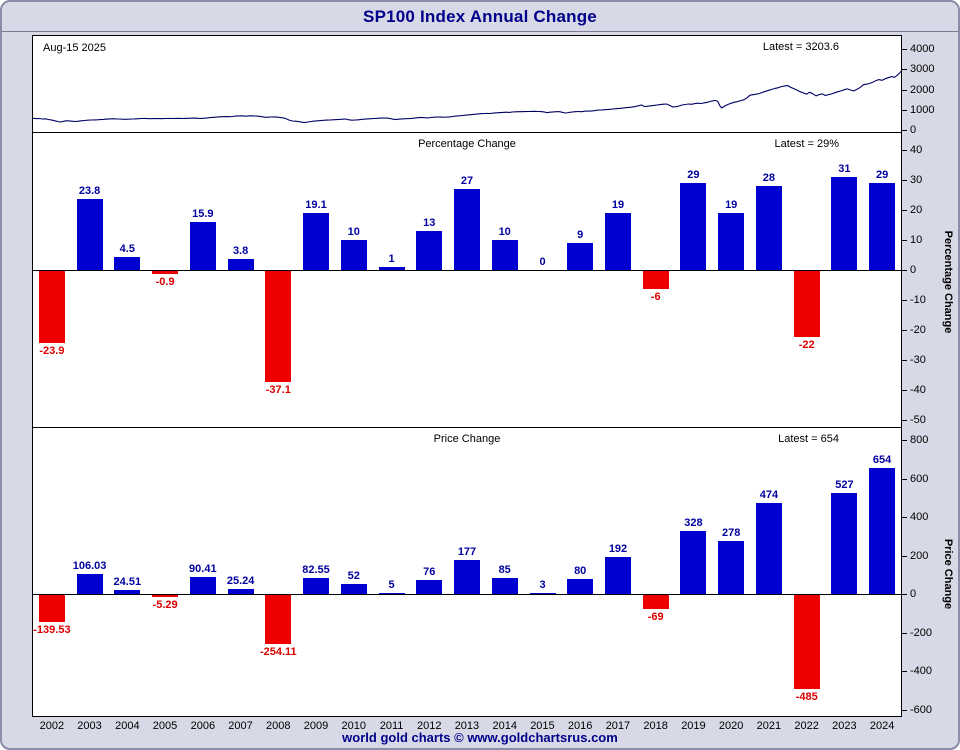 This screenshot has height=750, width=960. What do you see at coordinates (467, 229) in the screenshot?
I see `positive-bar-2013` at bounding box center [467, 229].